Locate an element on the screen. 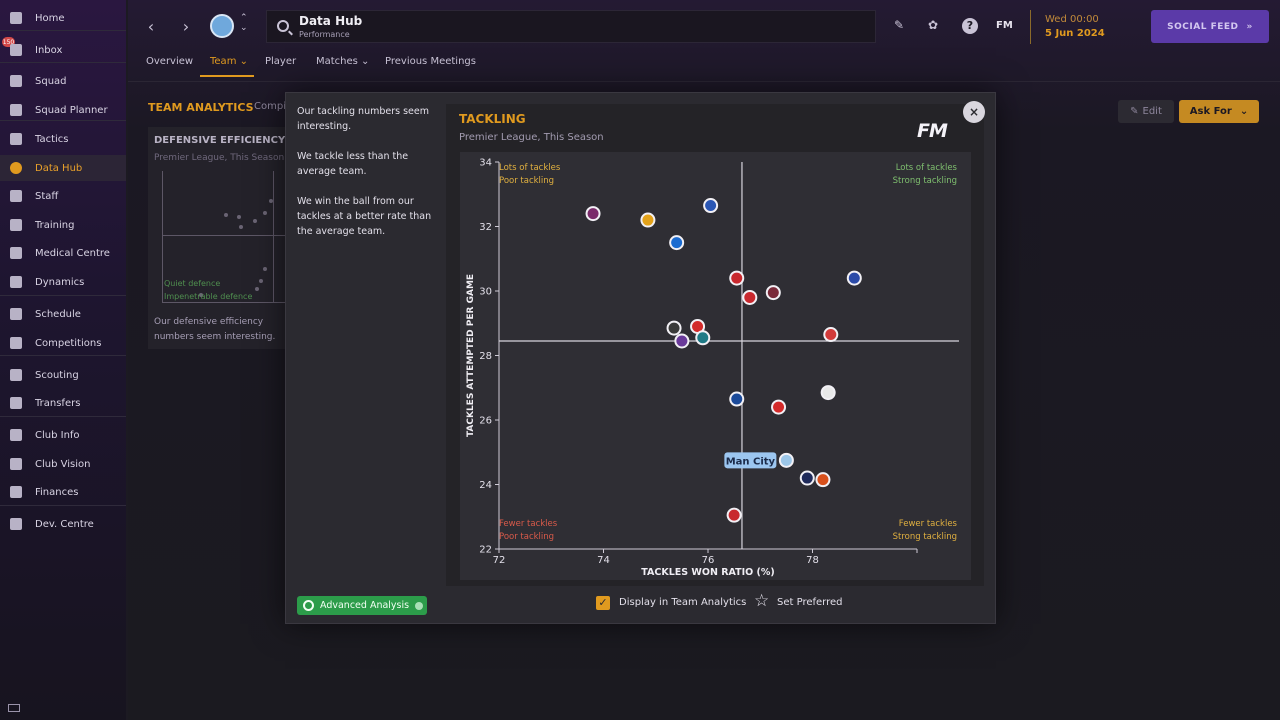 The image size is (1280, 720). date-day: 5 Jun 2024 is located at coordinates (1075, 33).